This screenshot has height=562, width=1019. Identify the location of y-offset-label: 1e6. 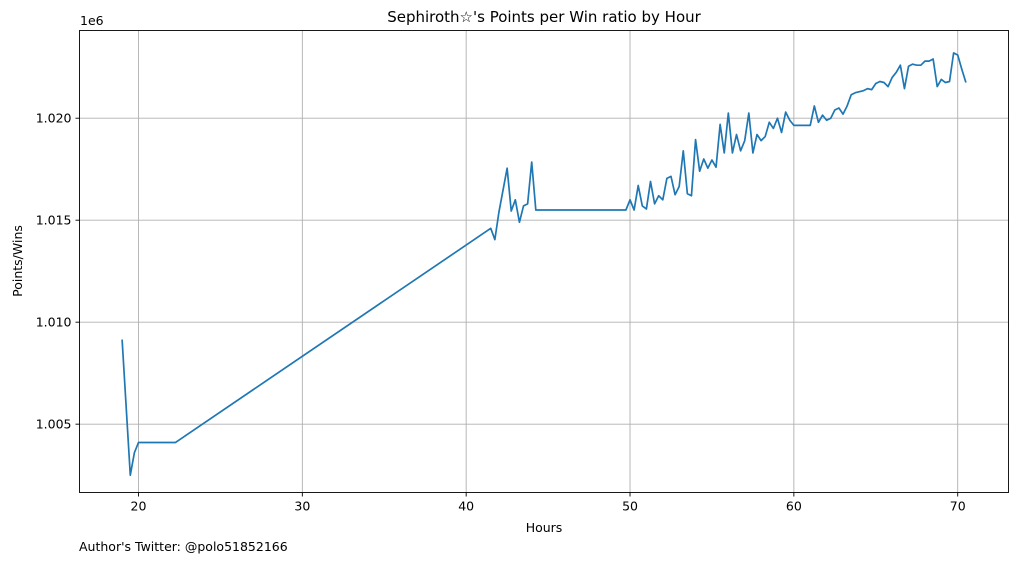
(92, 20).